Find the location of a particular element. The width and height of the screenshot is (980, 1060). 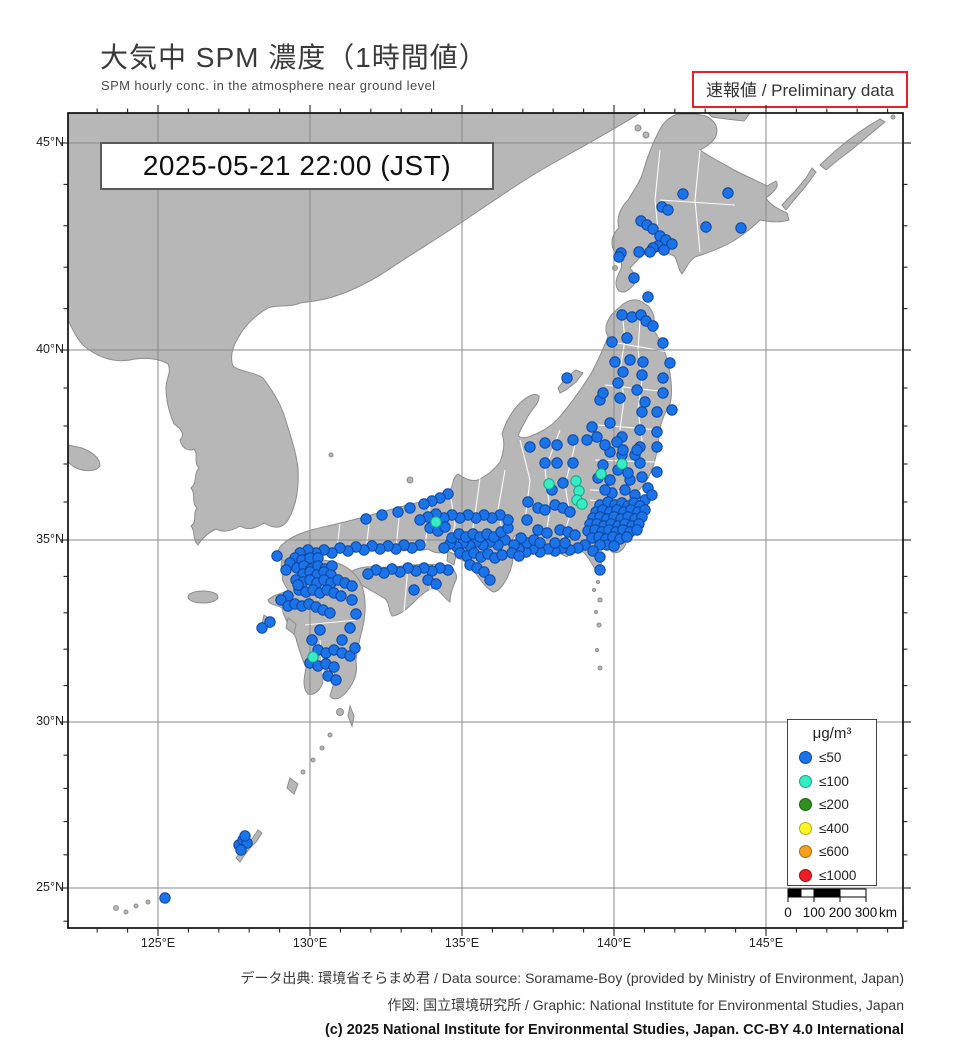

land-yakushima is located at coordinates (340, 712).